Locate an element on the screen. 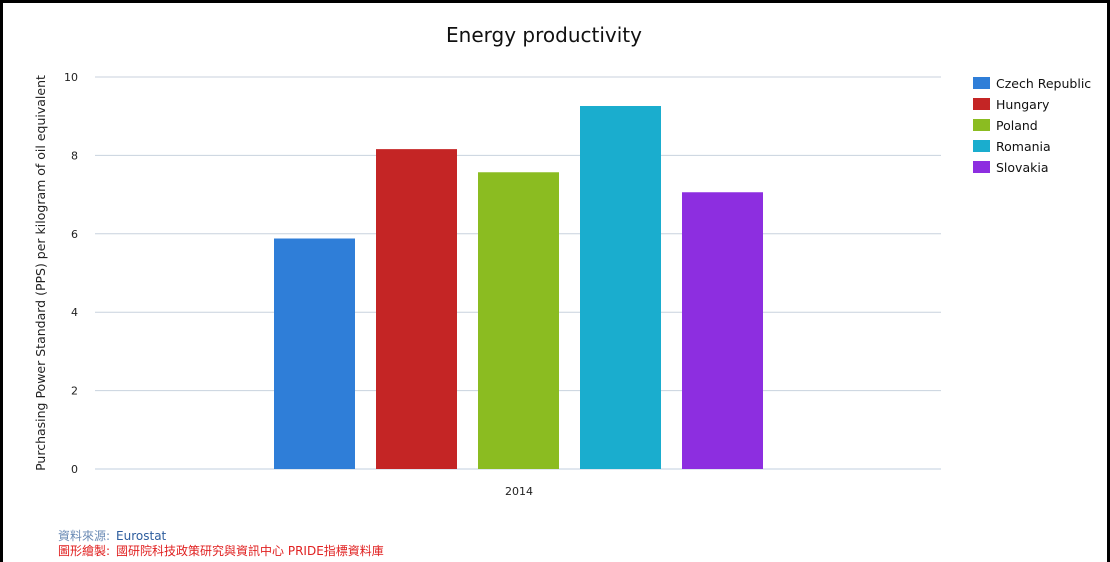  author-label: 圖形繪製: is located at coordinates (84, 551).